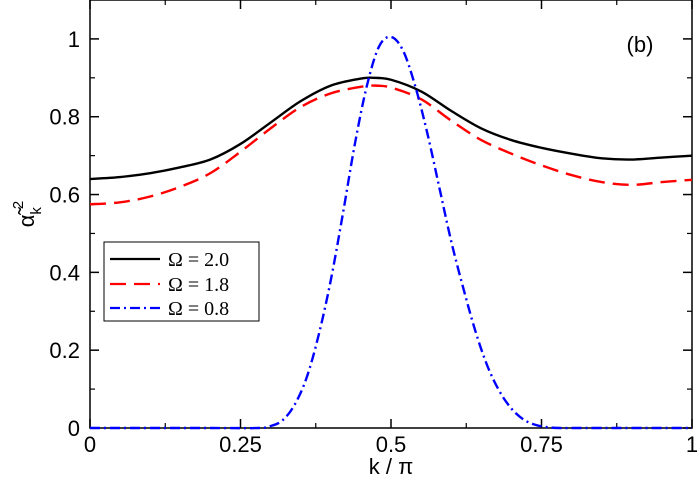 The image size is (698, 480). I want to click on x-tick-label: 0.75, so click(541, 444).